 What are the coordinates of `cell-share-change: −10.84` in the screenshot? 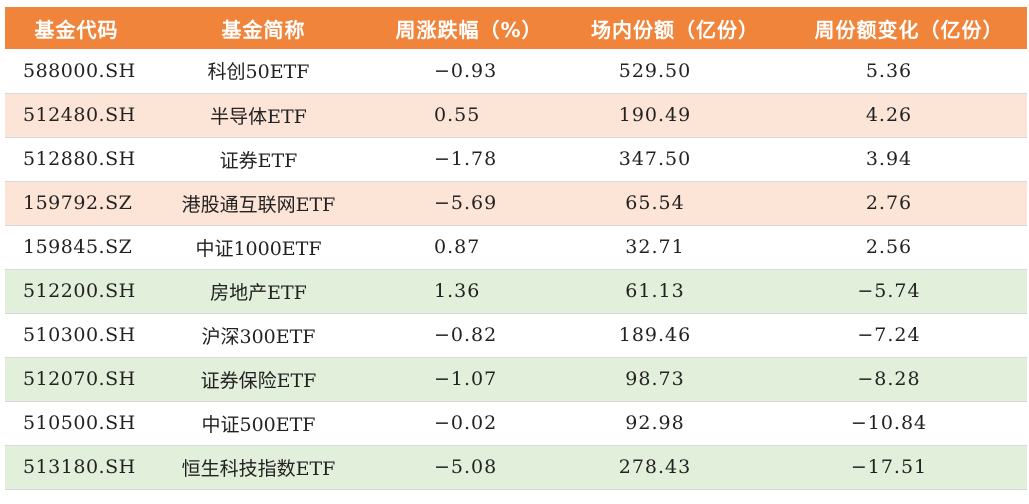 It's located at (889, 423).